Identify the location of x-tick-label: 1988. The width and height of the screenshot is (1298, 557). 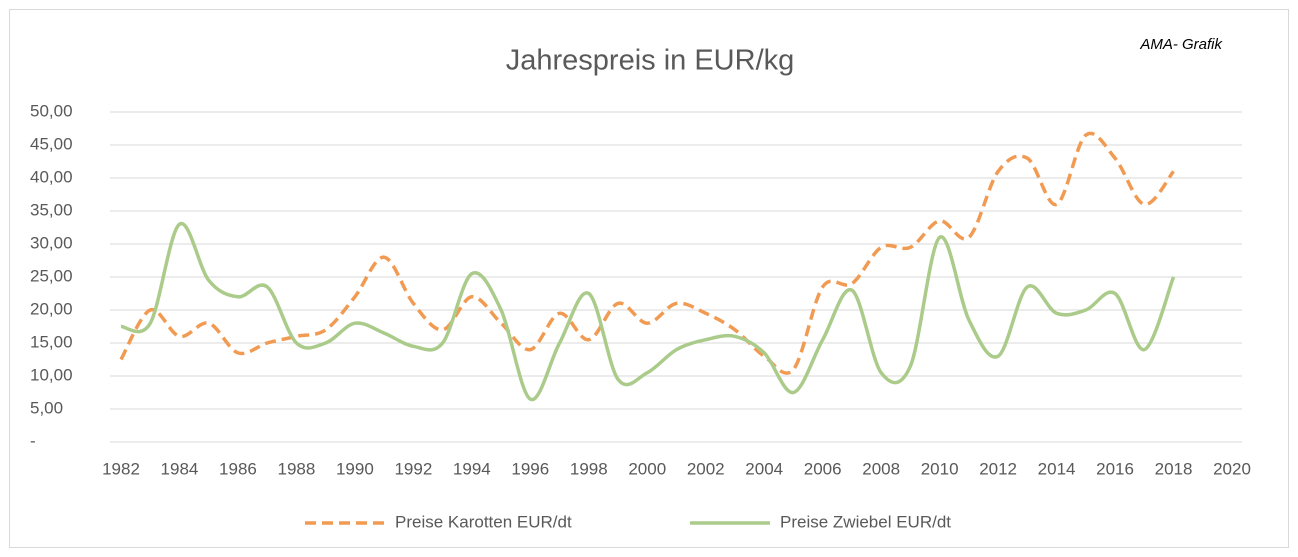
(297, 468).